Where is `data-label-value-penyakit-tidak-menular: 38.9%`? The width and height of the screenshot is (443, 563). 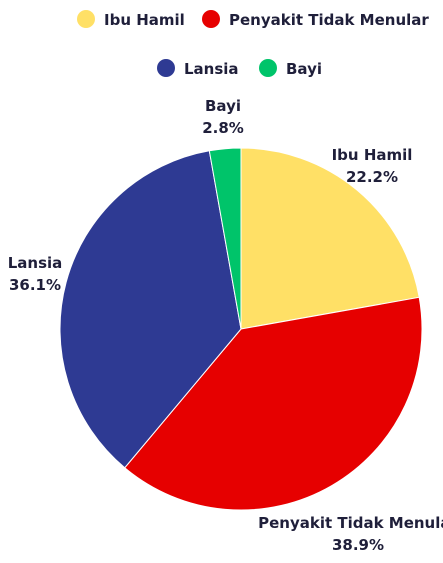 data-label-value-penyakit-tidak-menular: 38.9% is located at coordinates (358, 545).